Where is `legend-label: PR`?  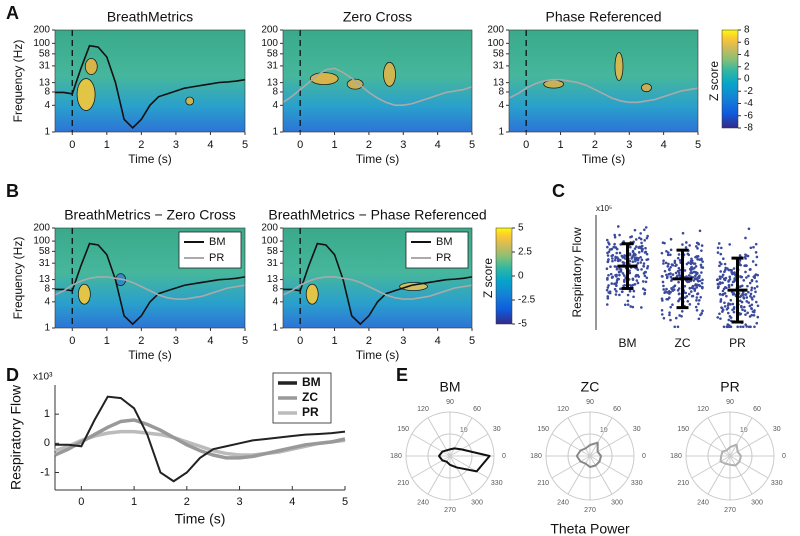 legend-label: PR is located at coordinates (310, 412).